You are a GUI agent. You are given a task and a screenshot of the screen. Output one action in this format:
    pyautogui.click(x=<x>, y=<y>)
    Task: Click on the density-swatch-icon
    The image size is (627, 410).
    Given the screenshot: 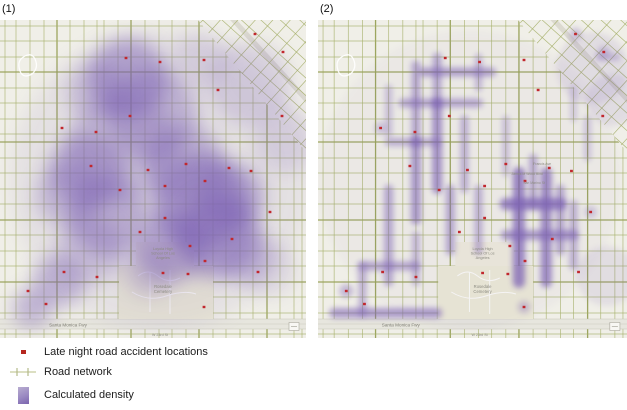 What is the action you would take?
    pyautogui.click(x=23, y=395)
    